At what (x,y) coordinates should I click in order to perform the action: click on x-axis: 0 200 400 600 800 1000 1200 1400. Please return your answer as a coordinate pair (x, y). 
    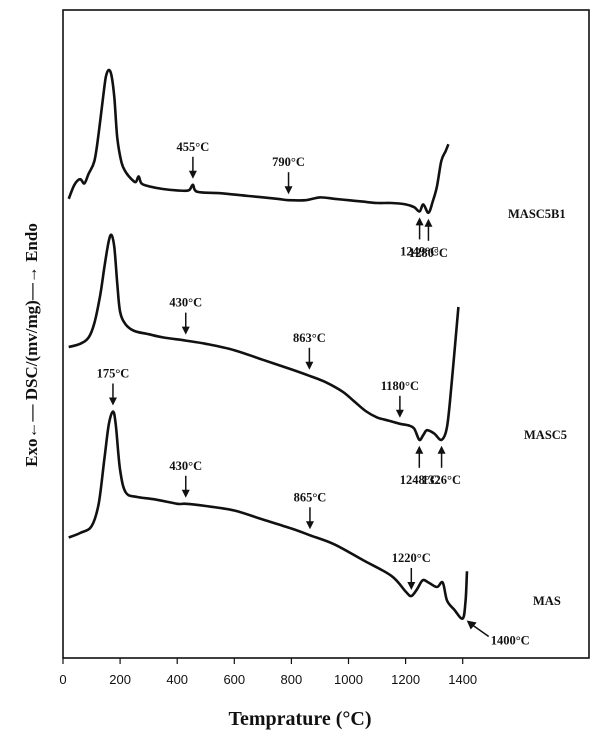
    Looking at the image, I should click on (268, 672).